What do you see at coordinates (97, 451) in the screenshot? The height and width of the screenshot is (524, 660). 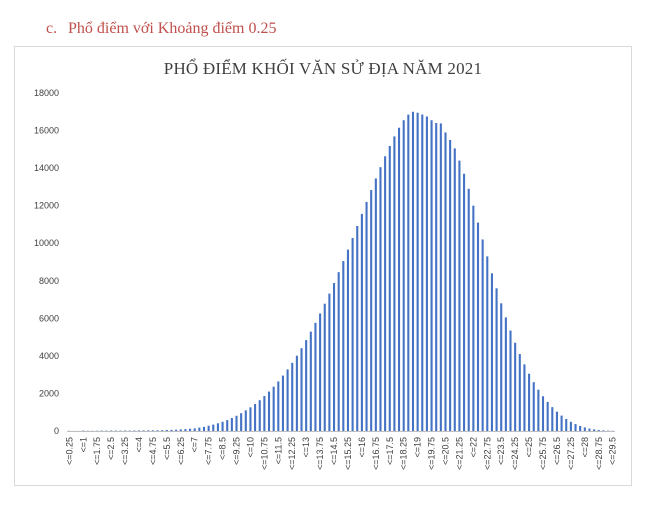 I see `x-tick-label: <=1.75` at bounding box center [97, 451].